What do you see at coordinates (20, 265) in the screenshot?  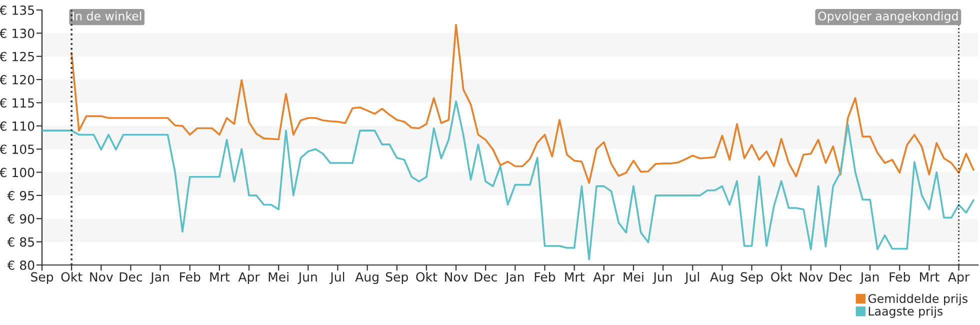 I see `y-tick-label: € 80` at bounding box center [20, 265].